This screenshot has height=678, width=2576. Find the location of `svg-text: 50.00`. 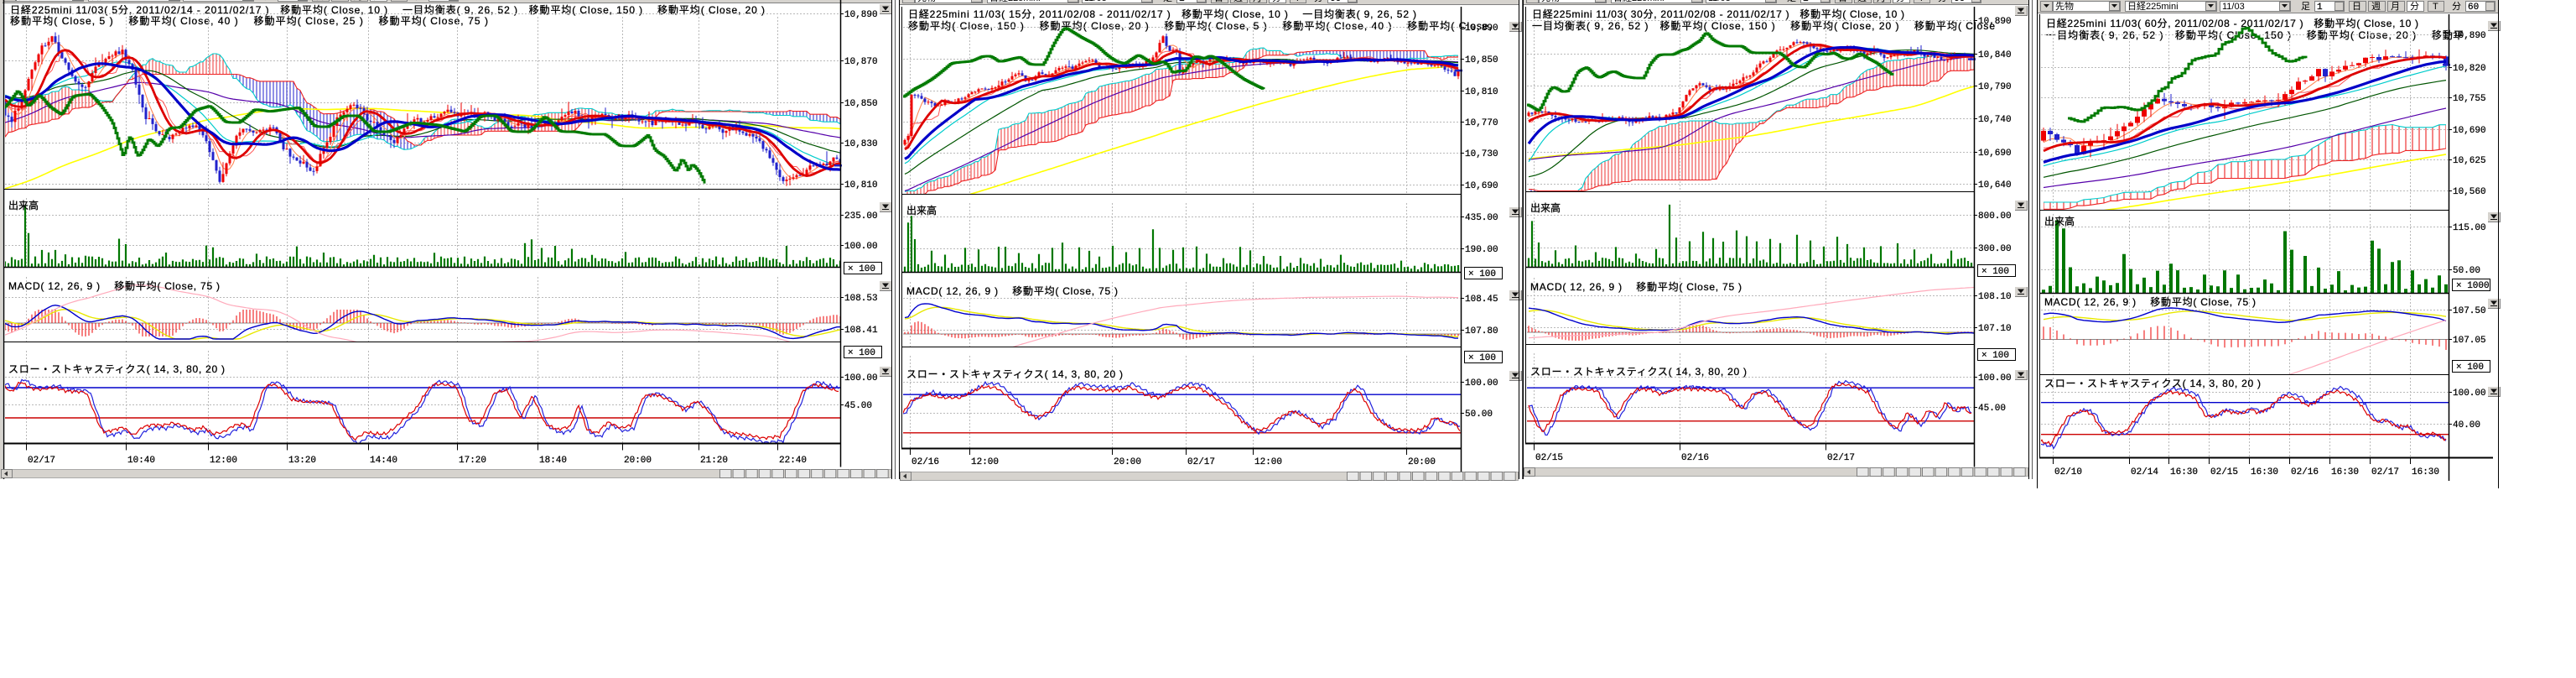

svg-text: 50.00 is located at coordinates (1479, 414).